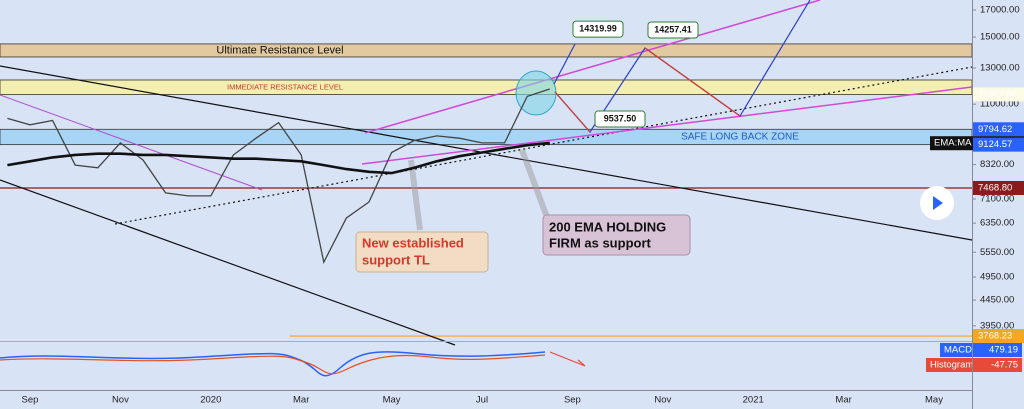  I want to click on play-icon, so click(938, 203).